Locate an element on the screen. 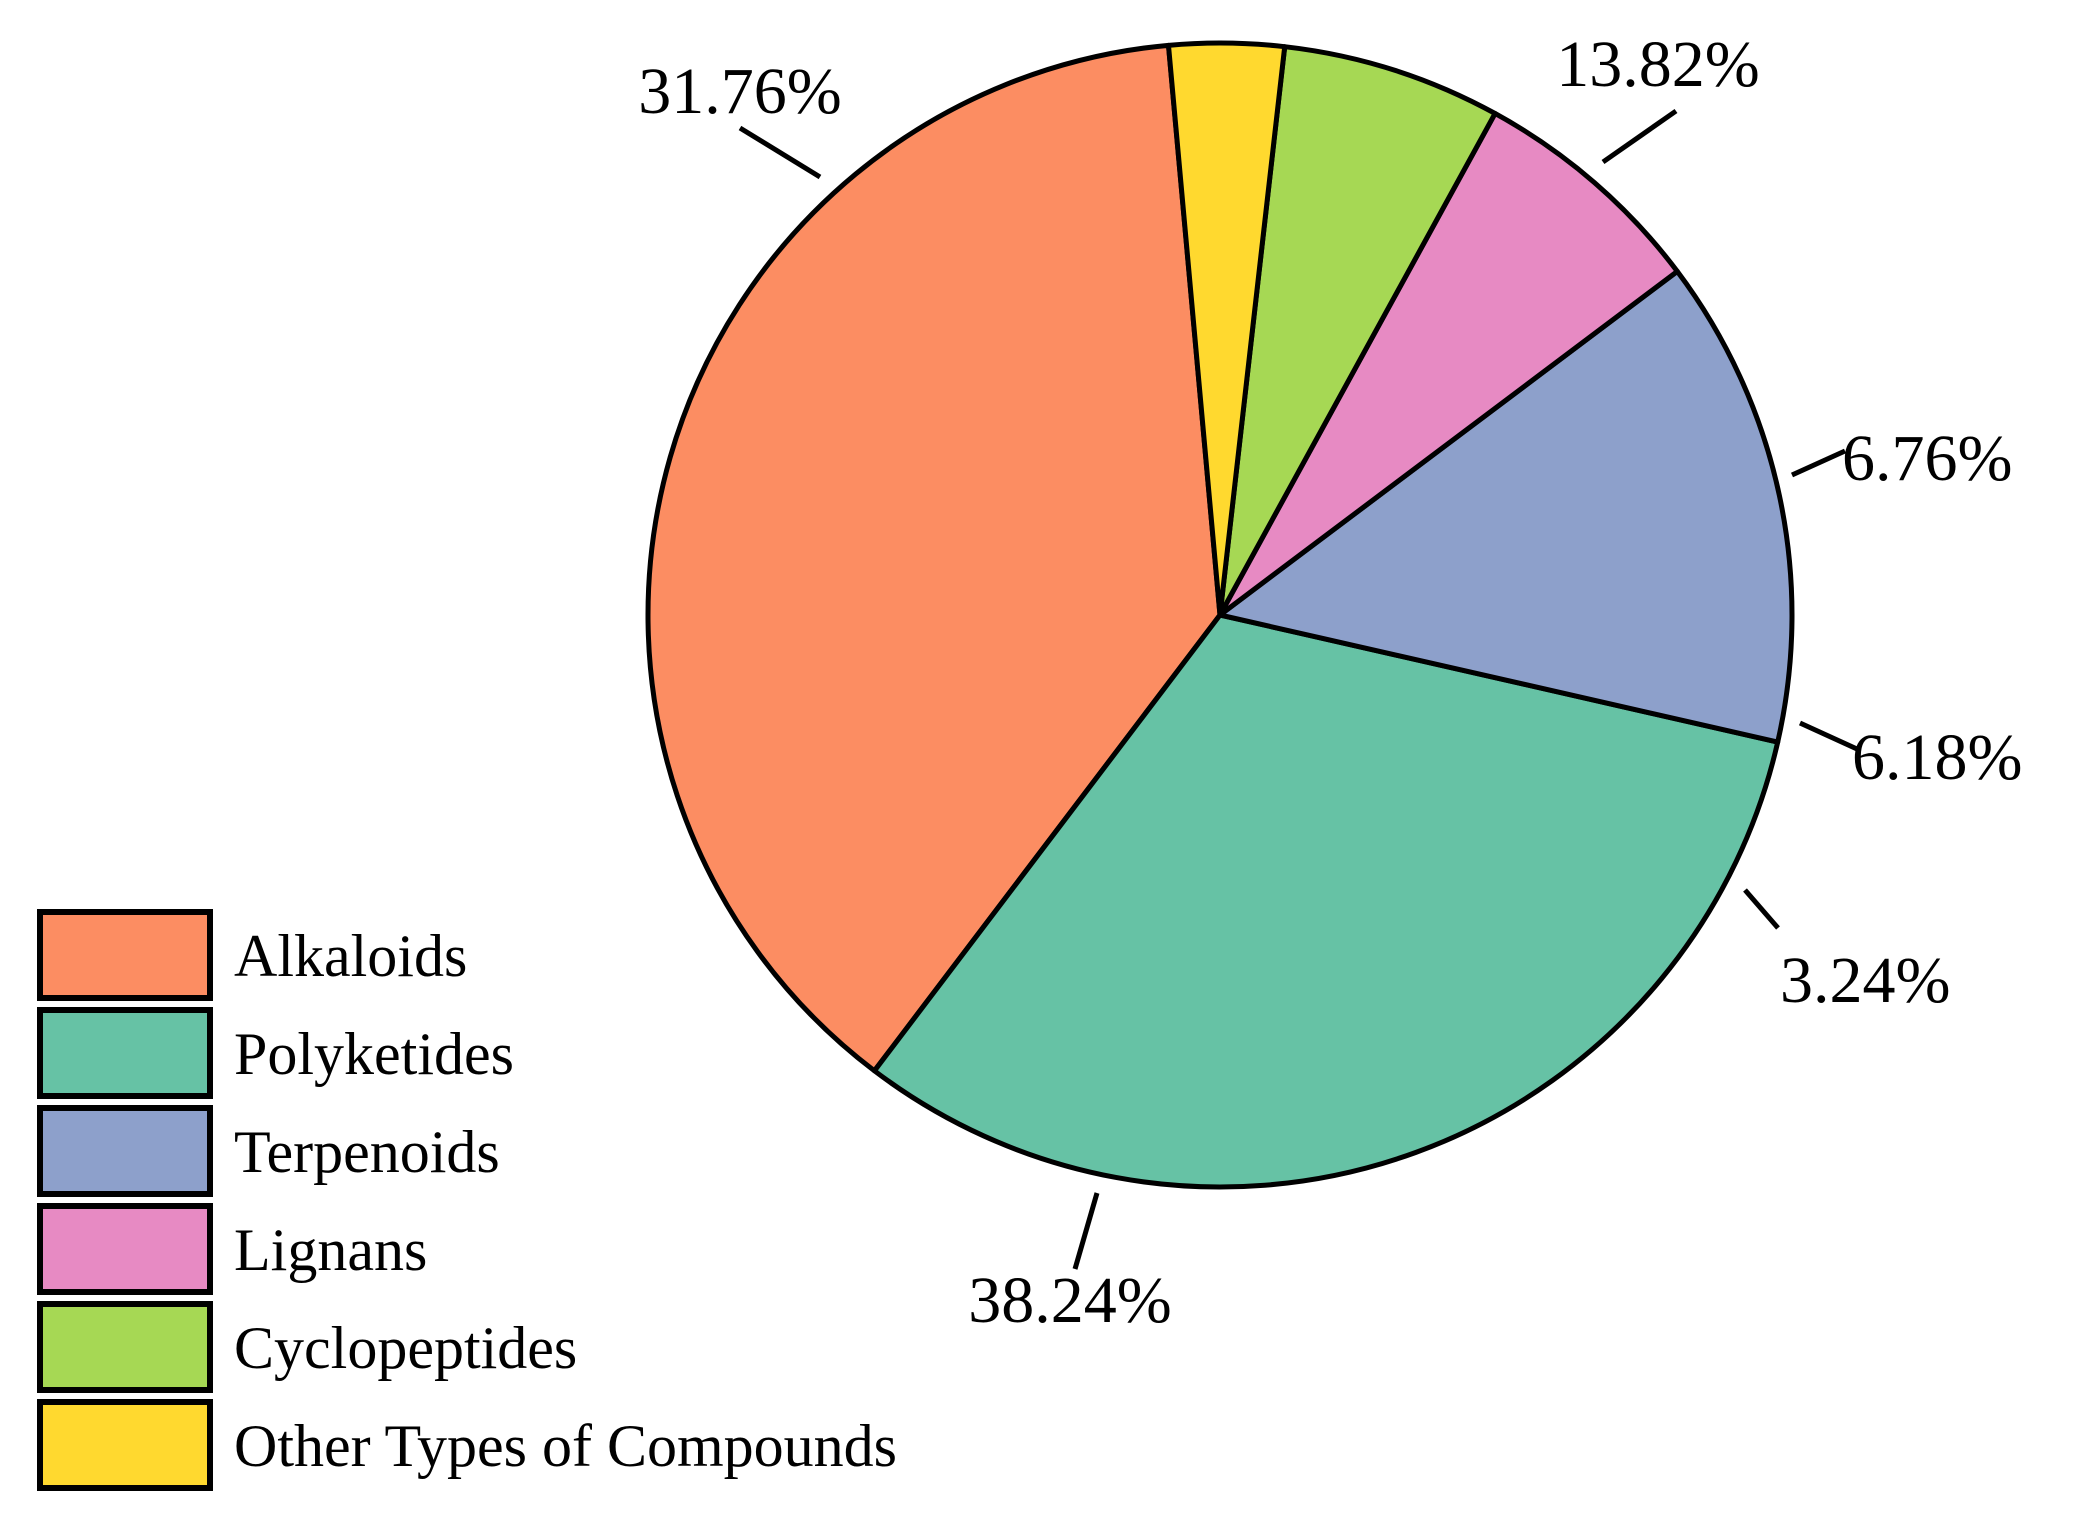 The image size is (2078, 1521). legend-label: Lignans is located at coordinates (330, 1250).